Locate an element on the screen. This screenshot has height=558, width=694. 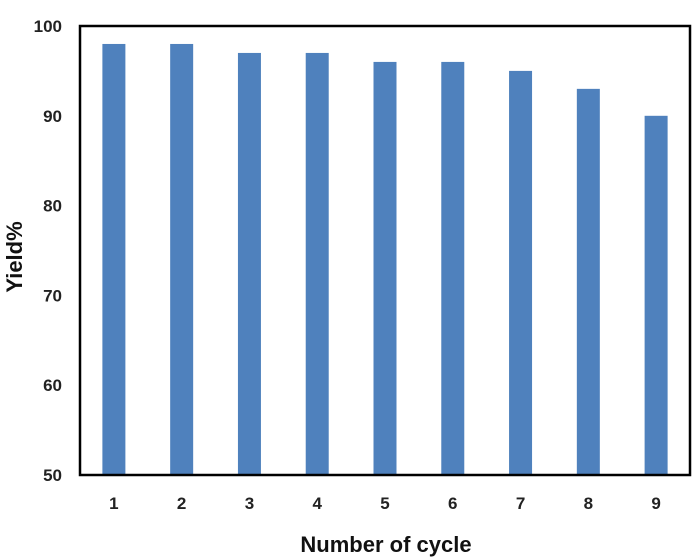
x-tick-labels: 1 2 3 4 5 6 7 8 9 is located at coordinates (385, 503).